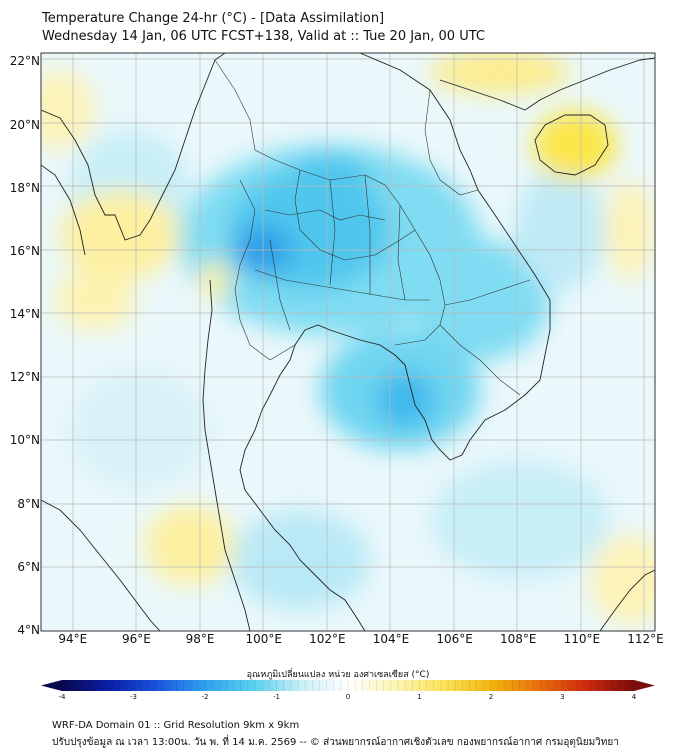 Image resolution: width=676 pixels, height=756 pixels. I want to click on colorbar-max-arrow, so click(644, 685).